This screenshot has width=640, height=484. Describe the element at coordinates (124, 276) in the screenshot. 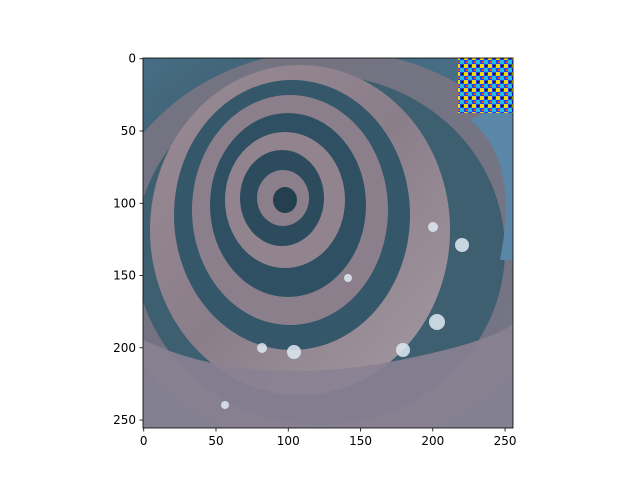

I see `y-tick-label: 150` at that location.